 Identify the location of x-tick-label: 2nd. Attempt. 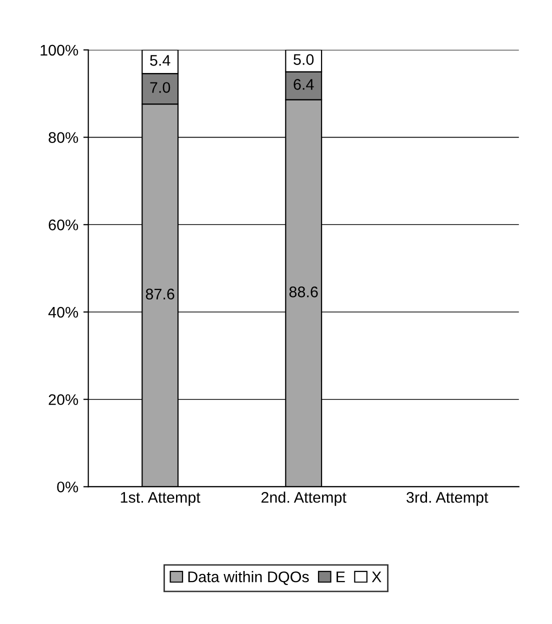
(303, 499).